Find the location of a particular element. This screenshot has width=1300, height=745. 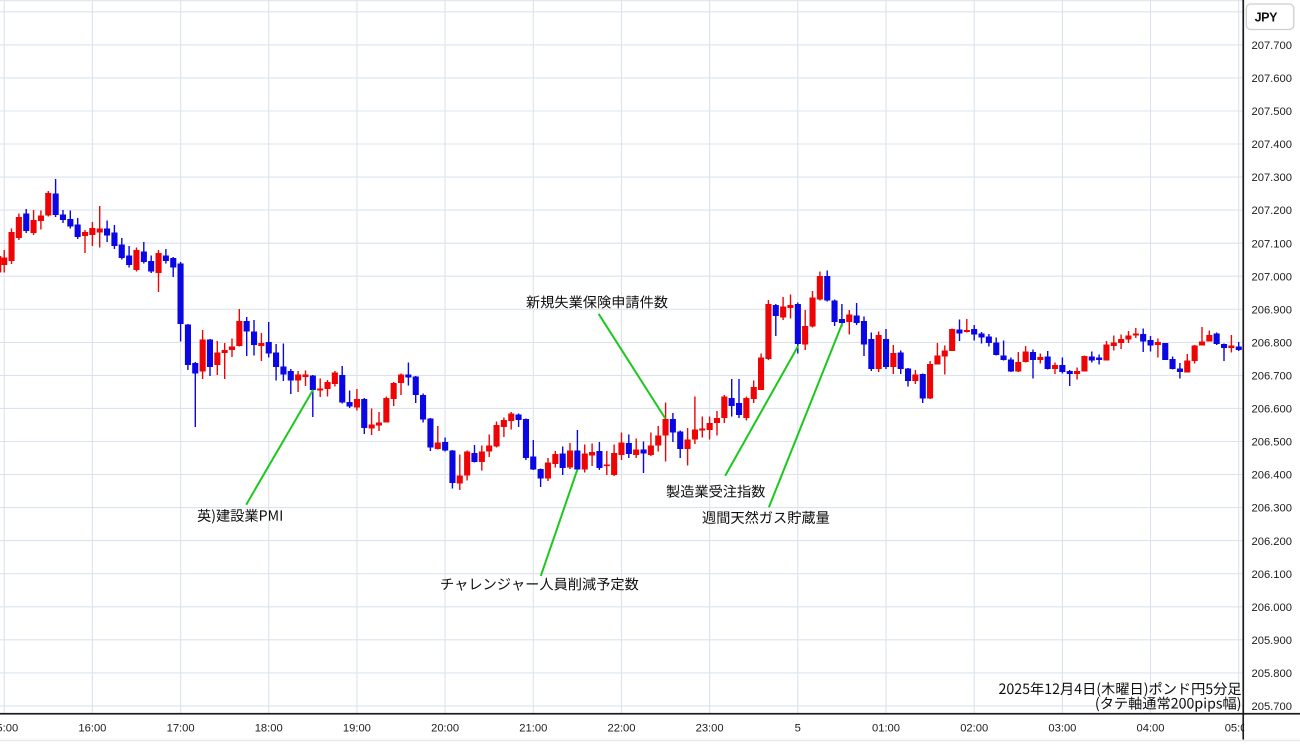

svg-text: 206.700 is located at coordinates (1272, 377).